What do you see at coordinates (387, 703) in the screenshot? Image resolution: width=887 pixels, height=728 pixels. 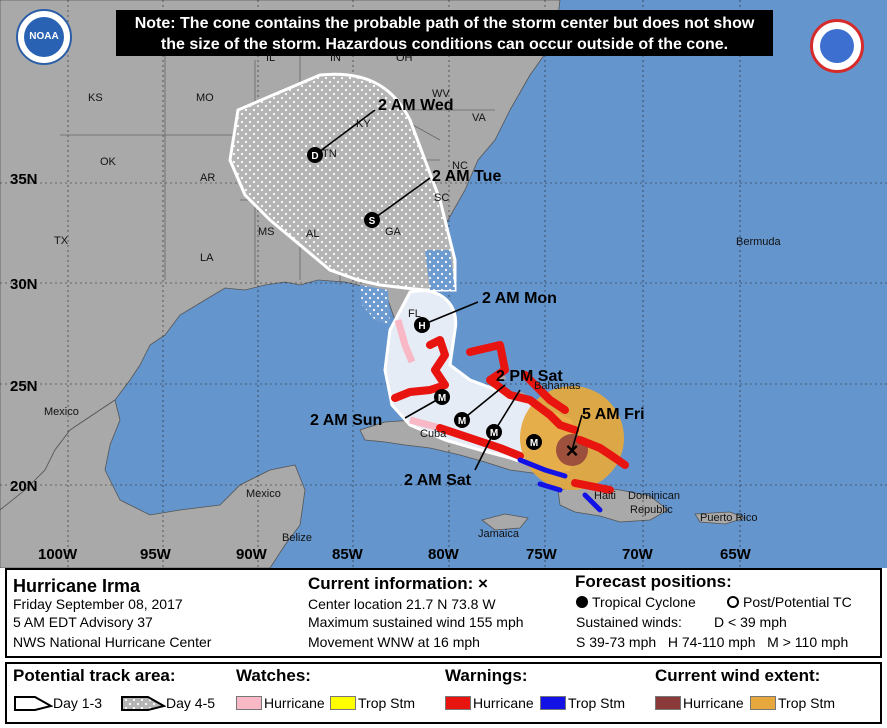 I see `watch-trop-label: Trop Stm` at bounding box center [387, 703].